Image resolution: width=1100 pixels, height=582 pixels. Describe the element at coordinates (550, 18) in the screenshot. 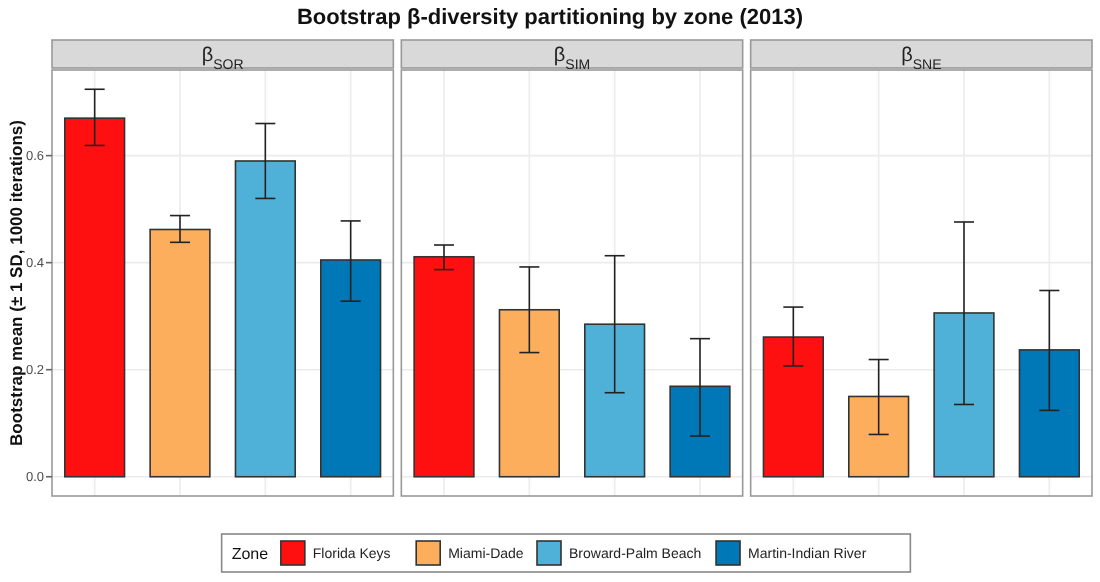

I see `chart-title: Bootstrap β-diversity partitioning by zone (2013)` at that location.